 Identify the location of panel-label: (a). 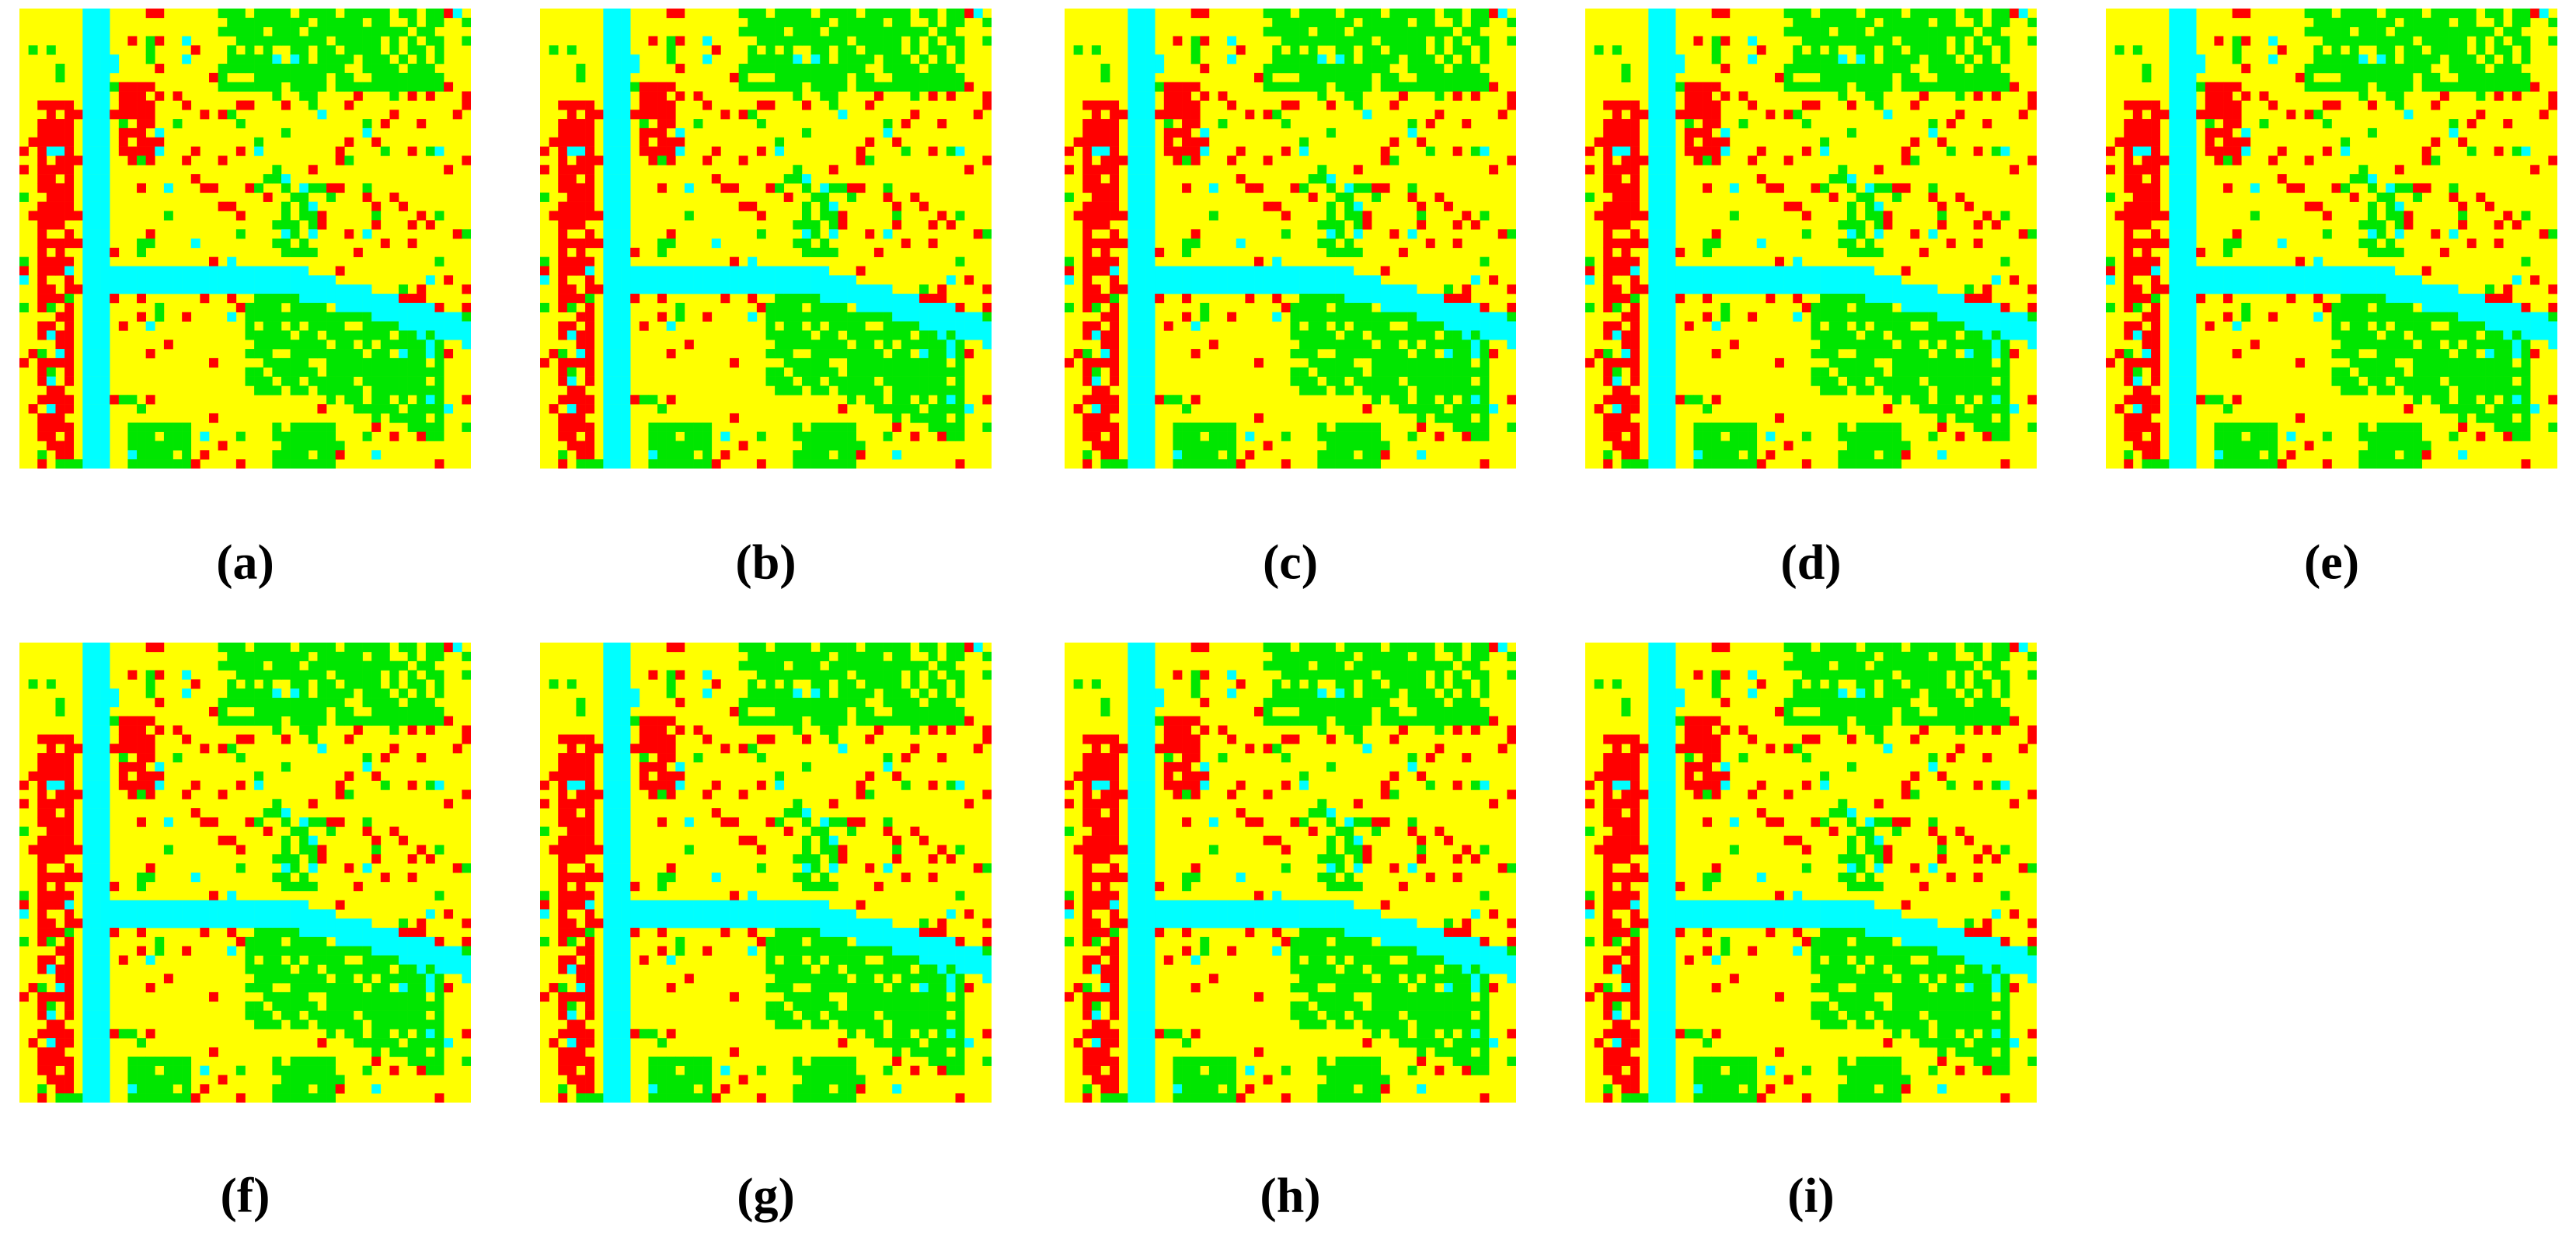
(245, 562).